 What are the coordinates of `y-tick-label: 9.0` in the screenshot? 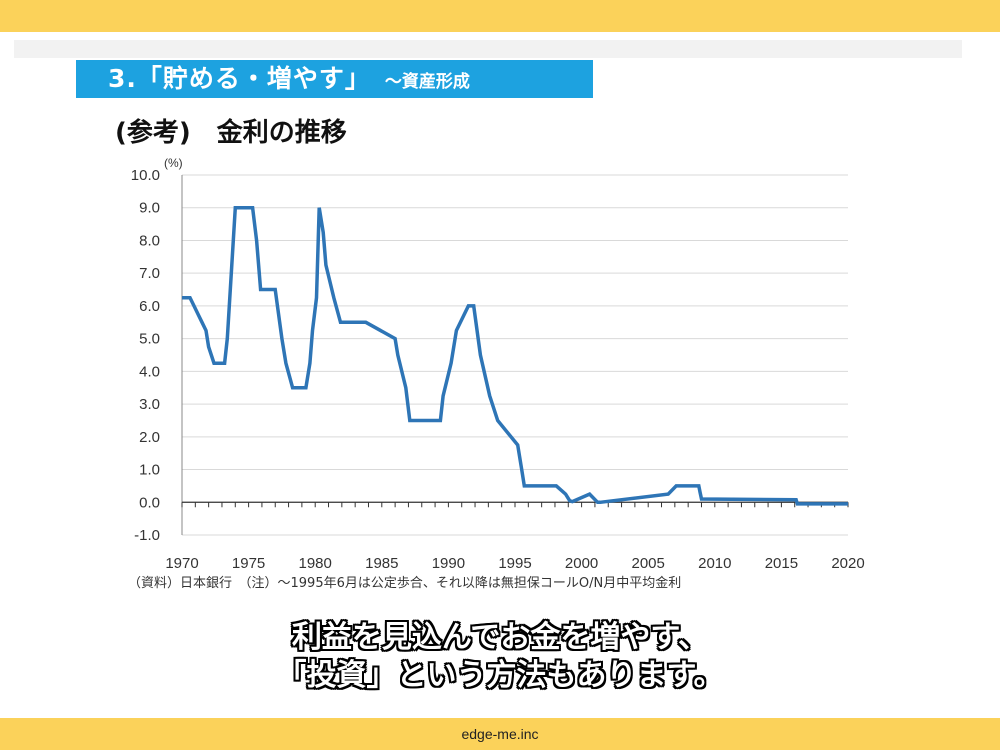 It's located at (149, 208).